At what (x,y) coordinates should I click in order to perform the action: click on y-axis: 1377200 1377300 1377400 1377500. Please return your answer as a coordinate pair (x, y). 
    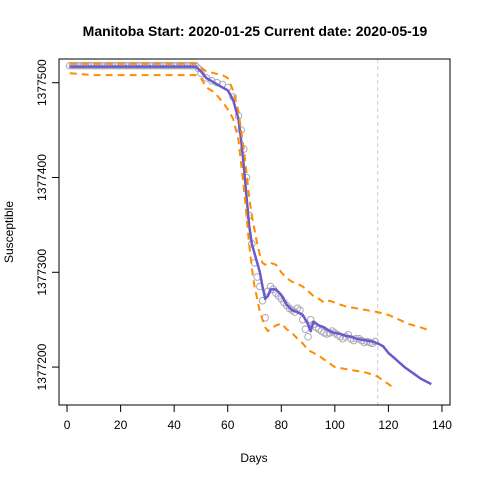
    Looking at the image, I should click on (47, 224).